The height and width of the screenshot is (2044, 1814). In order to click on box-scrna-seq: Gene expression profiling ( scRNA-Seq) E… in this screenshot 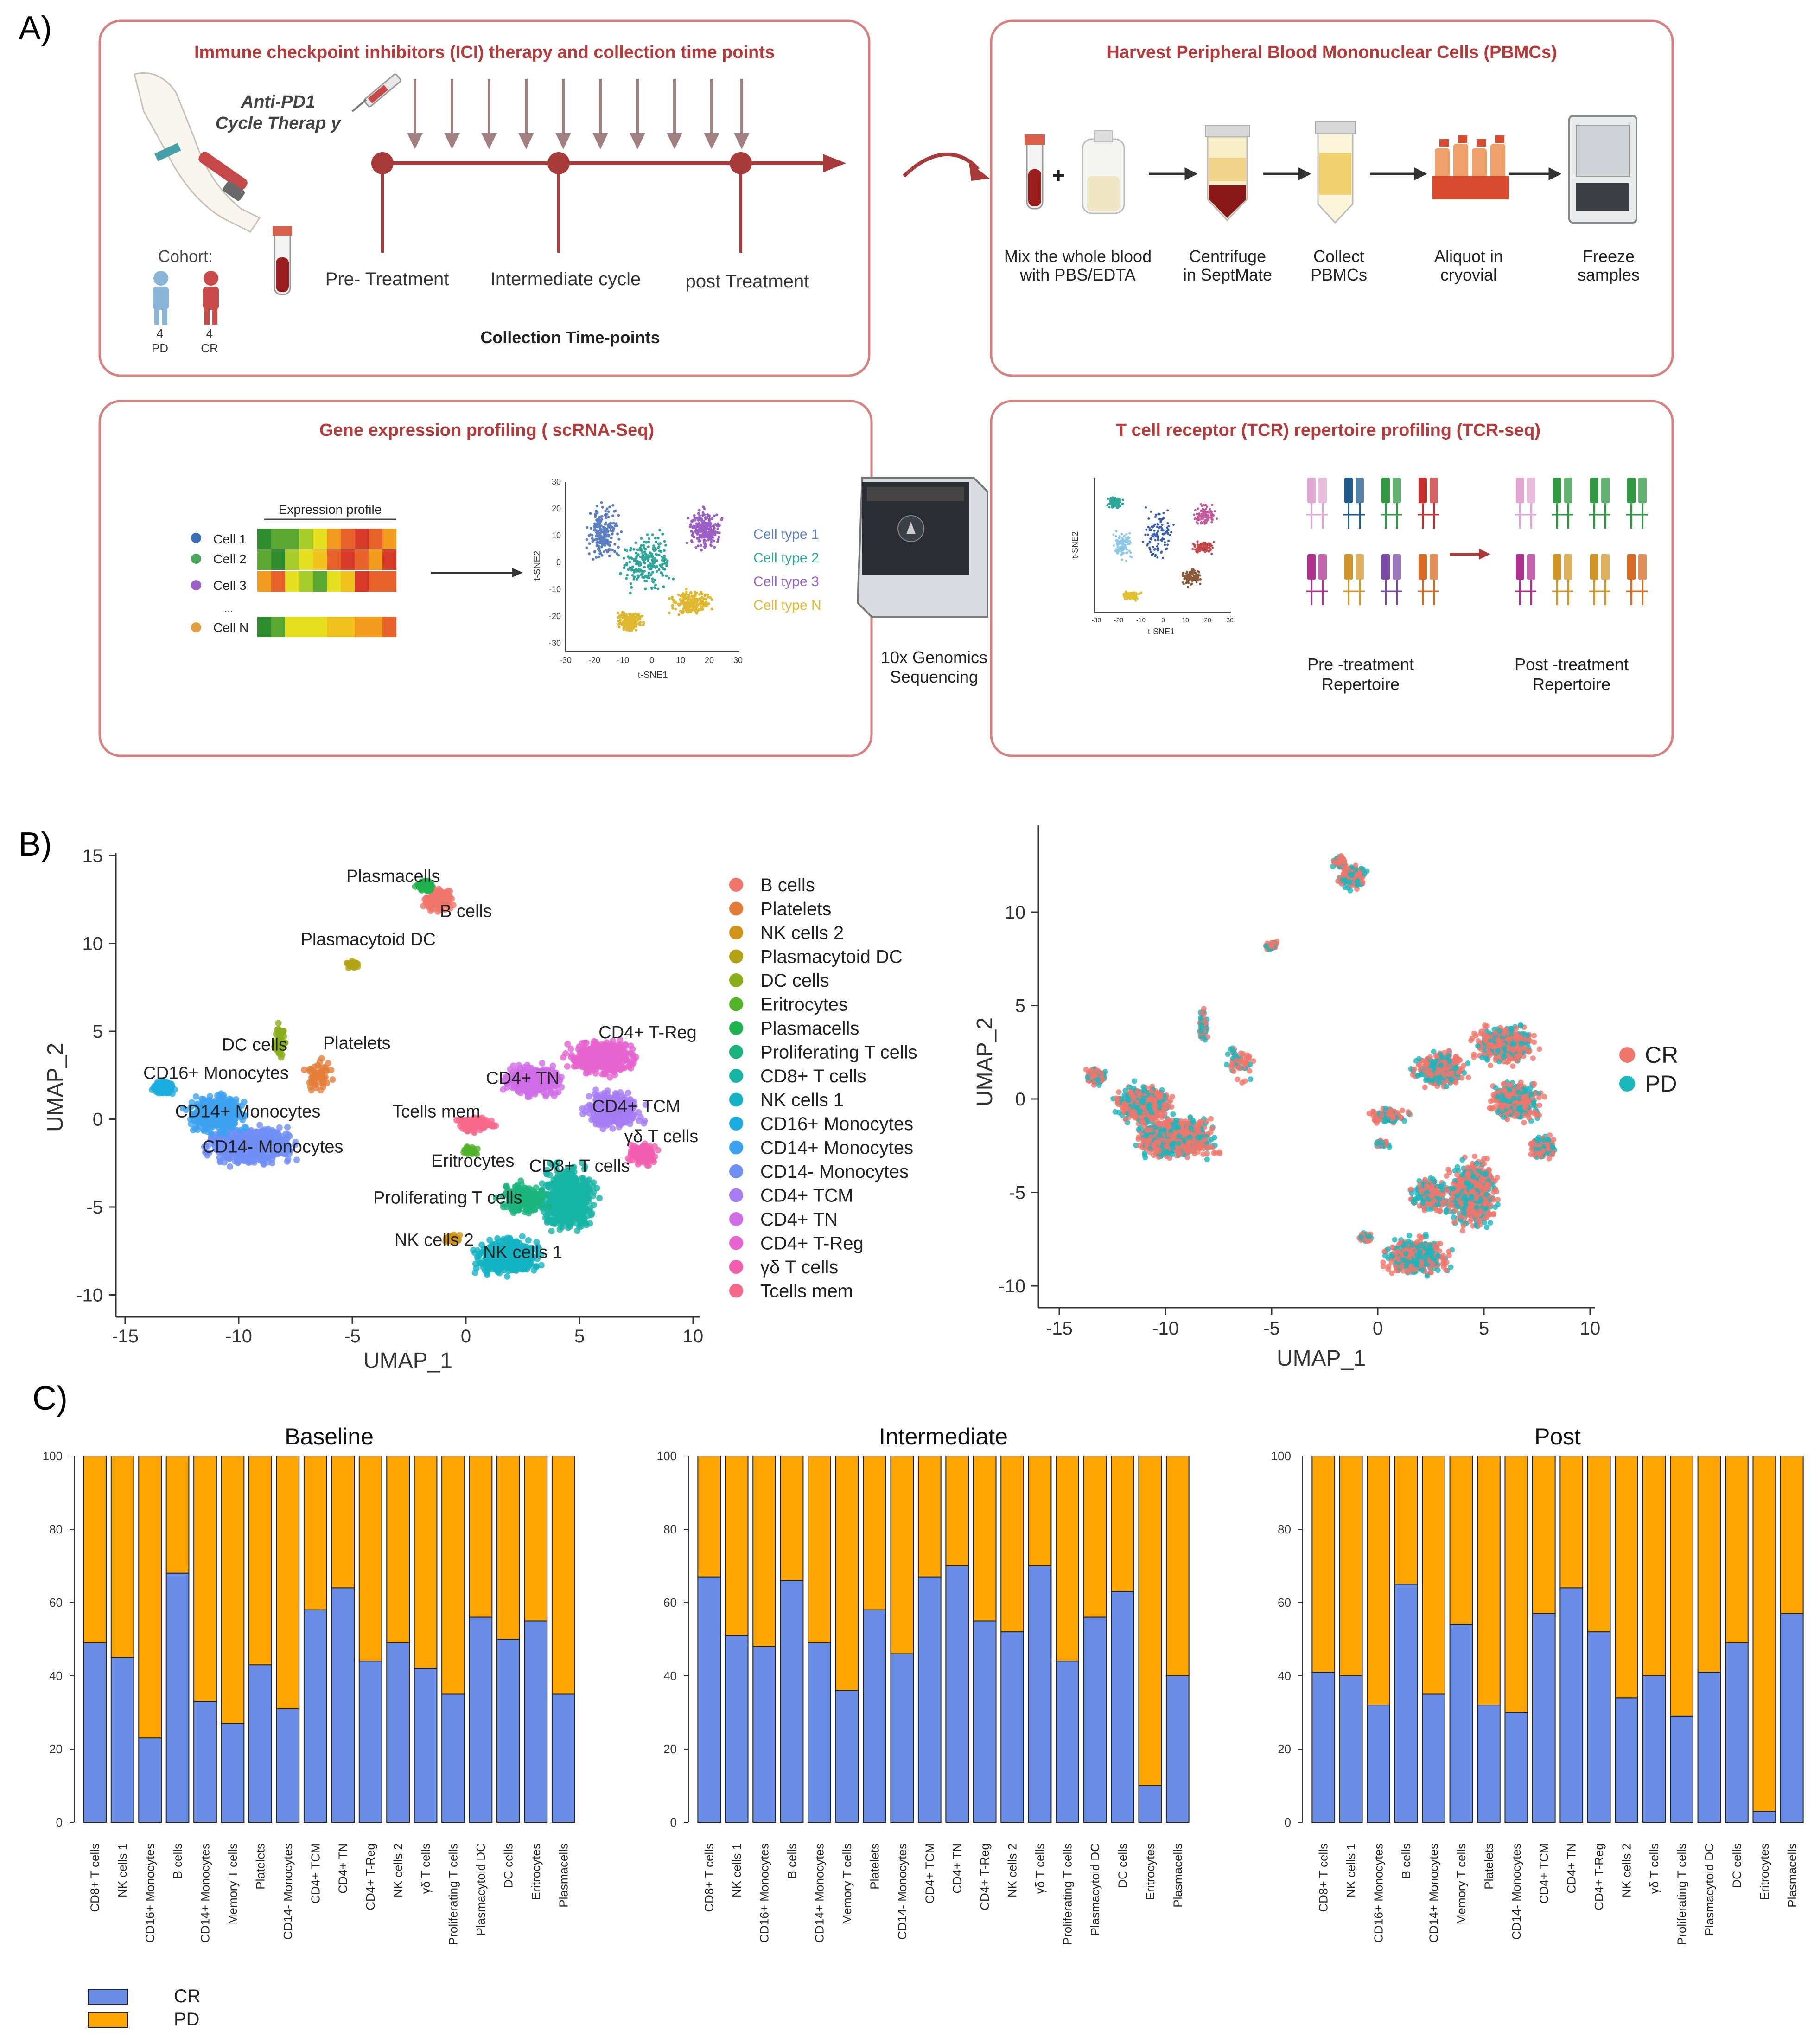, I will do `click(485, 578)`.